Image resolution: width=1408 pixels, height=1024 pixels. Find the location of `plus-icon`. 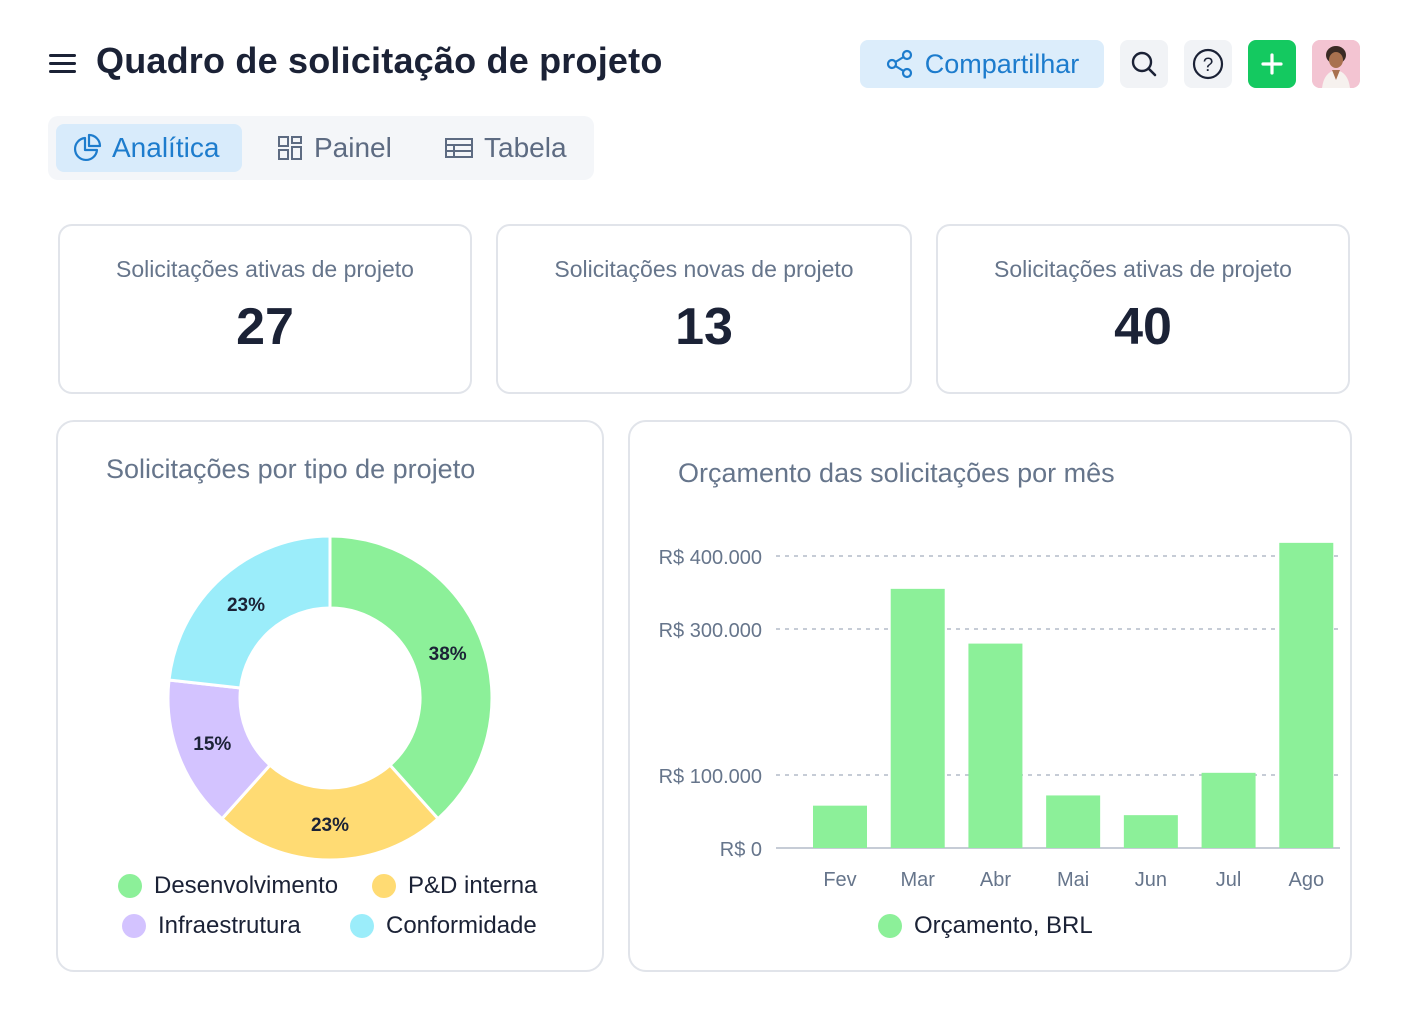

plus-icon is located at coordinates (1272, 64).